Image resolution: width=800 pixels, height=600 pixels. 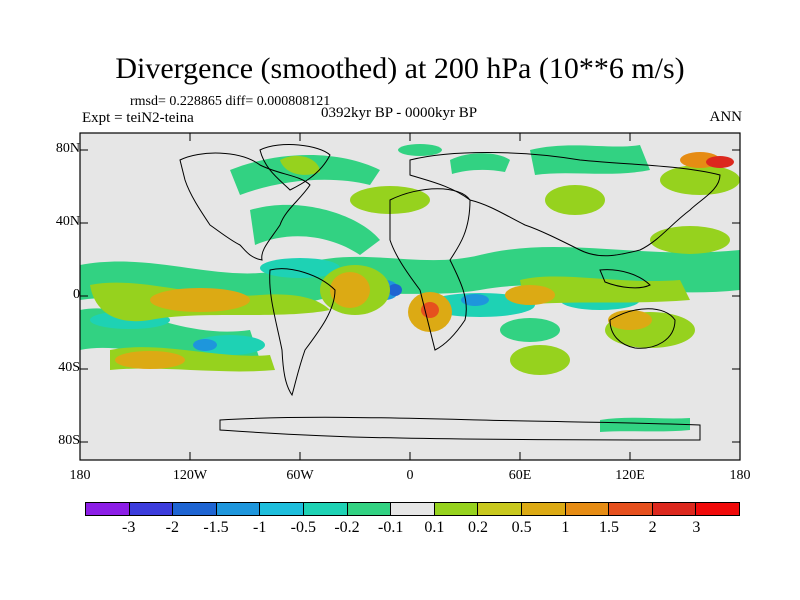 I want to click on lon-label: 0, so click(x=410, y=475).